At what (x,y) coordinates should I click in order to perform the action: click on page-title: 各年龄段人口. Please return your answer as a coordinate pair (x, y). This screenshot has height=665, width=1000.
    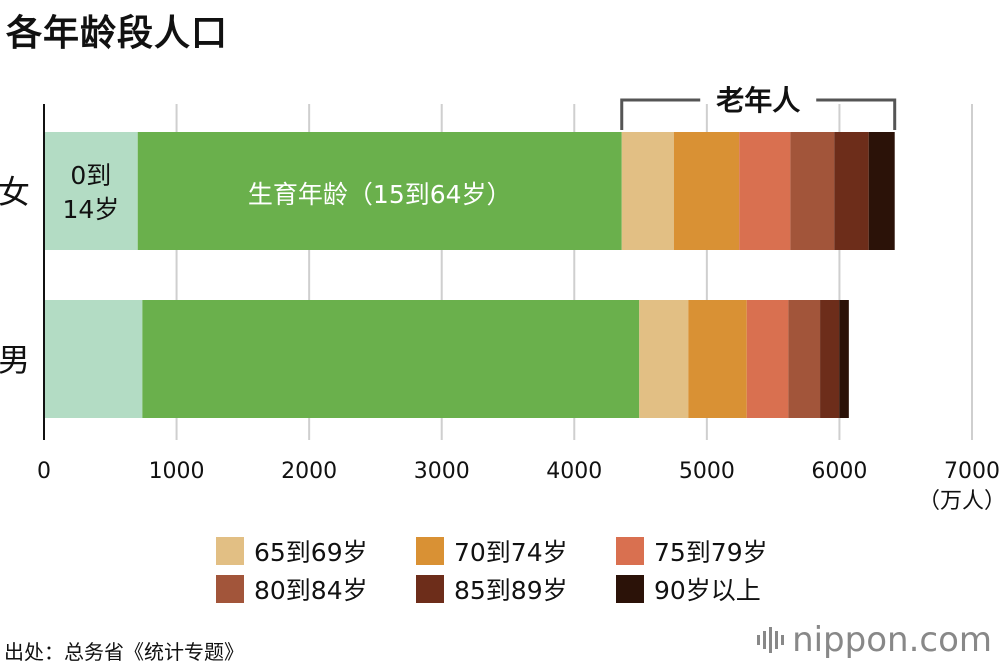
    Looking at the image, I should click on (117, 33).